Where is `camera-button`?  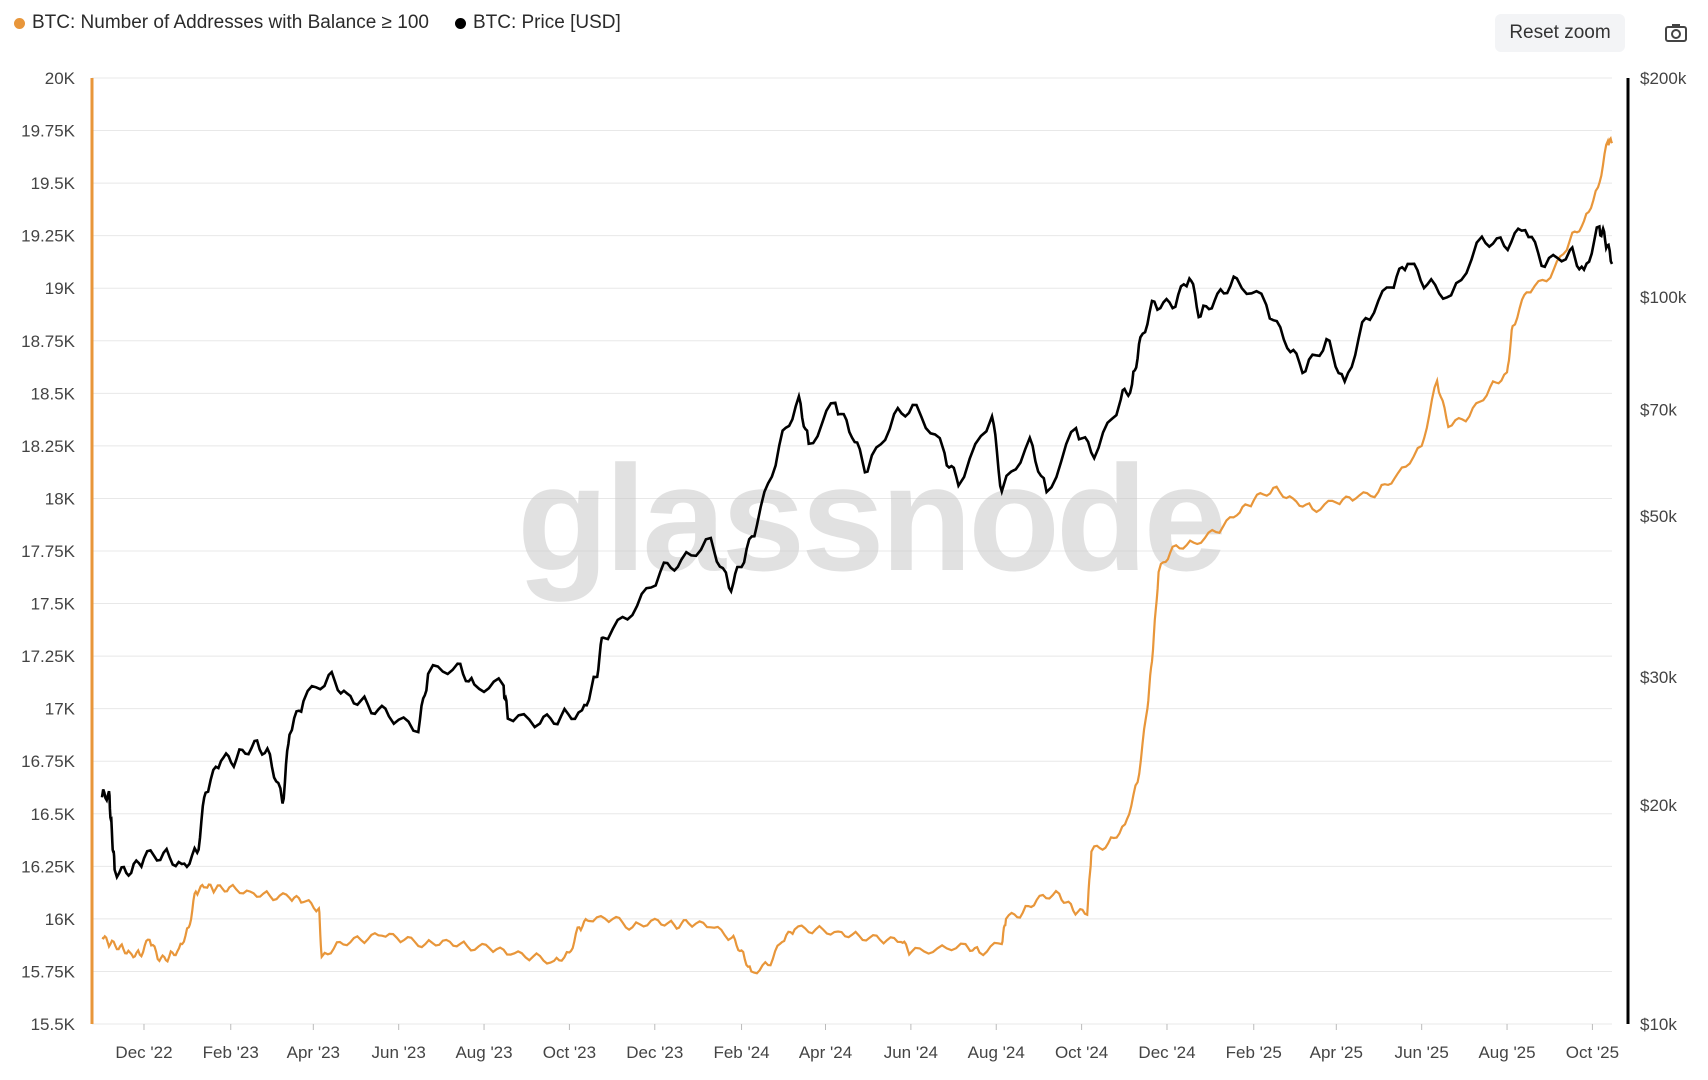
camera-button is located at coordinates (1676, 33).